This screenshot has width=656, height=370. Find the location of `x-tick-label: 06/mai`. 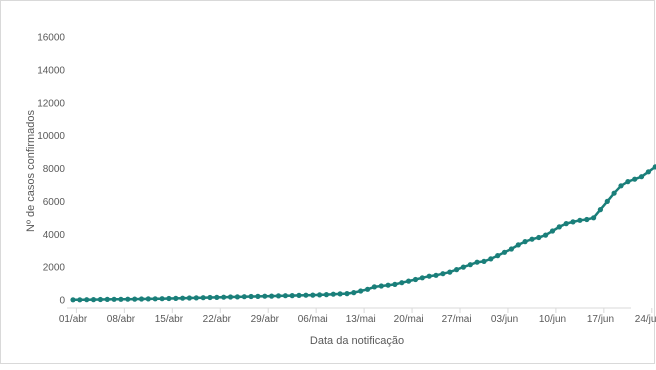

x-tick-label: 06/mai is located at coordinates (313, 319).